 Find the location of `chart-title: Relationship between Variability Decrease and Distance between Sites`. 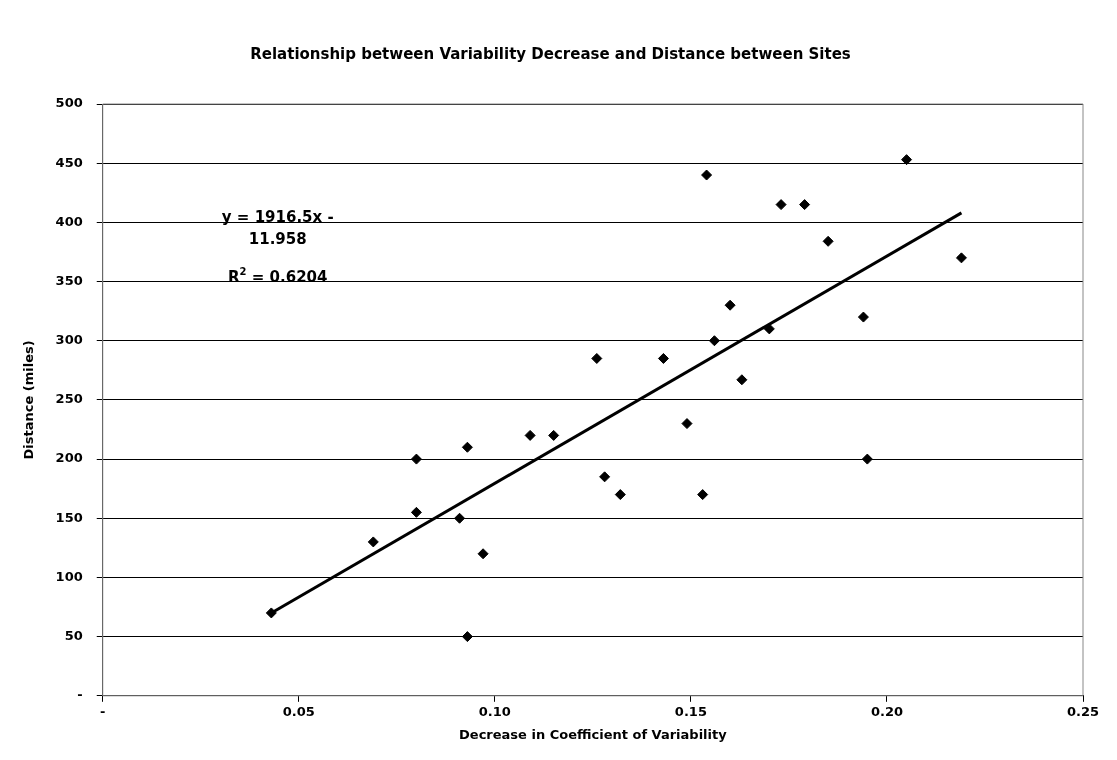

chart-title: Relationship between Variability Decrease and Distance between Sites is located at coordinates (550, 53).